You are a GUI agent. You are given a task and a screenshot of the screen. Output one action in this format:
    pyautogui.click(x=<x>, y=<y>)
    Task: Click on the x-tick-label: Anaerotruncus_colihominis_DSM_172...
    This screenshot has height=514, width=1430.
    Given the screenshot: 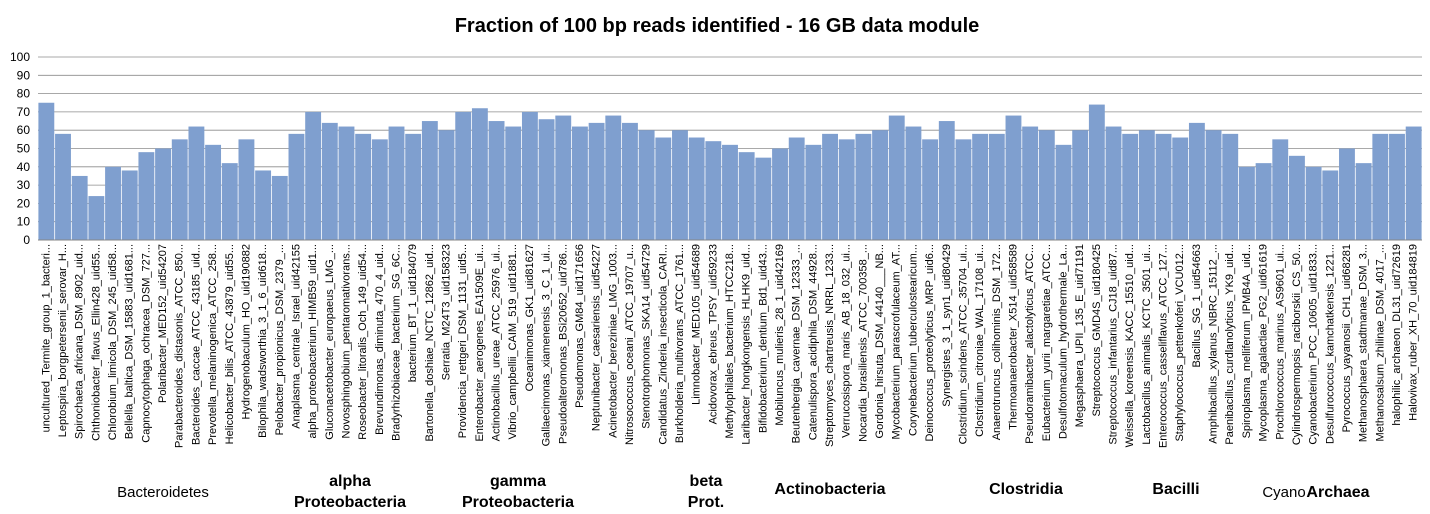 What is the action you would take?
    pyautogui.click(x=997, y=342)
    